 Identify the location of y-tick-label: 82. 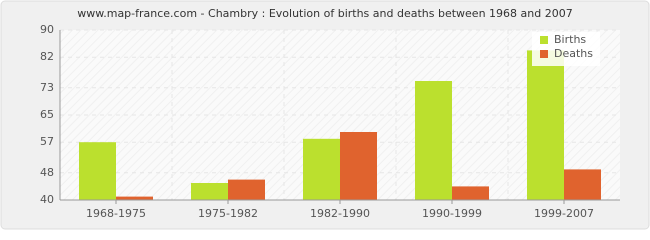
(47, 56).